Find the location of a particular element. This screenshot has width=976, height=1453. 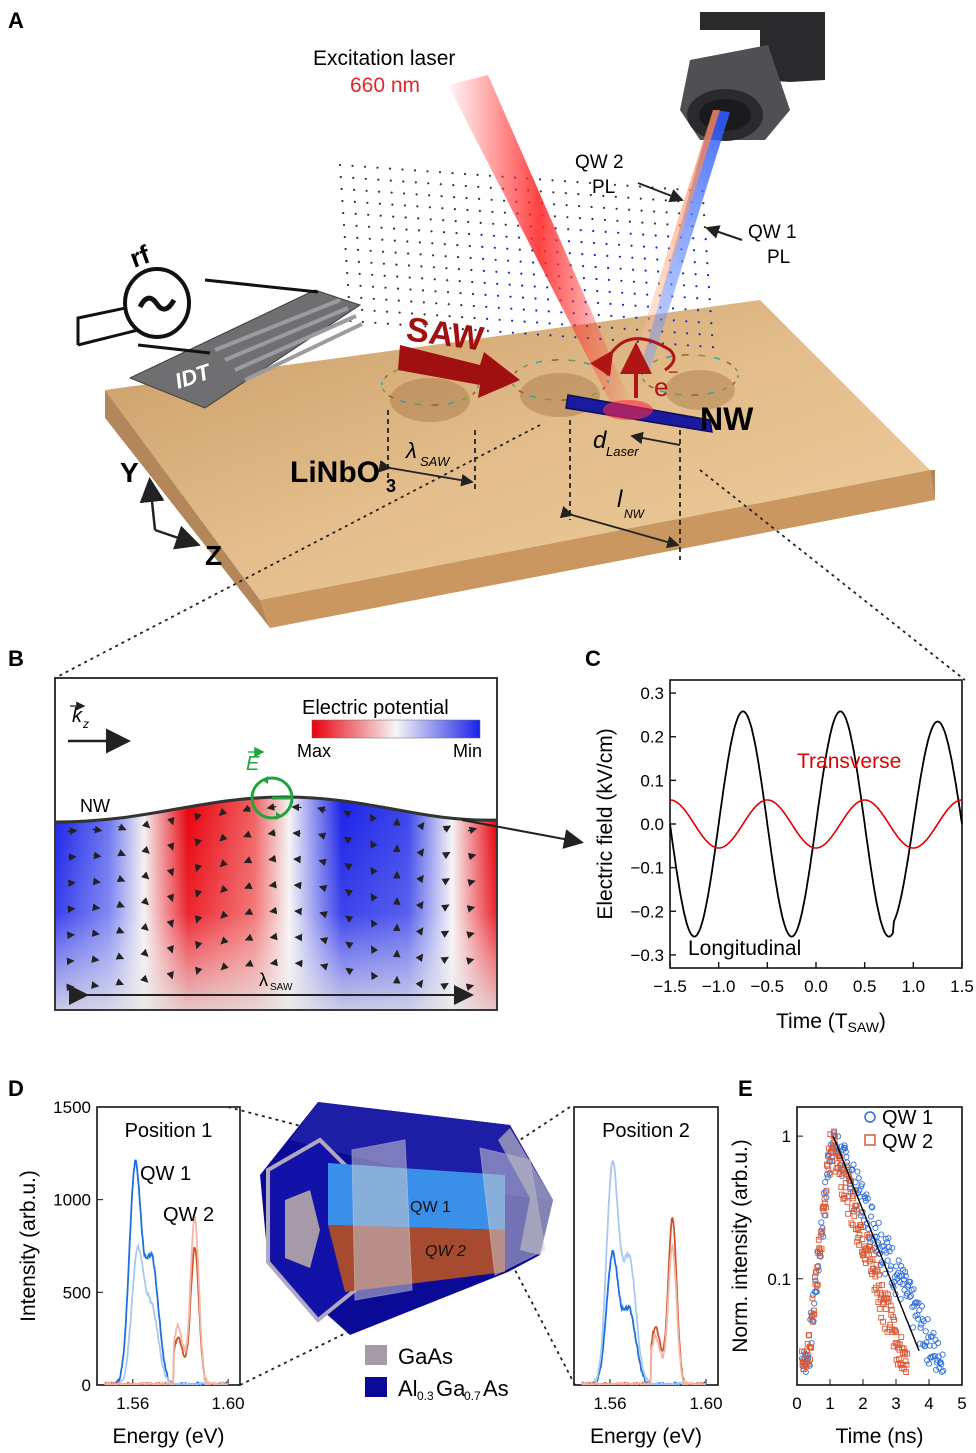

model-qw1-label: QW 1 is located at coordinates (430, 1207).